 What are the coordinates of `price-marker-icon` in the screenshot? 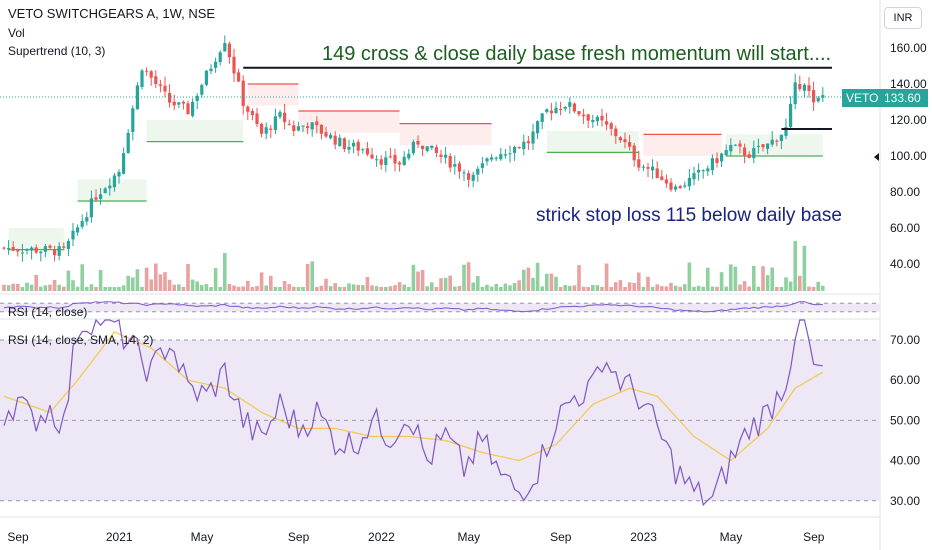 It's located at (876, 157).